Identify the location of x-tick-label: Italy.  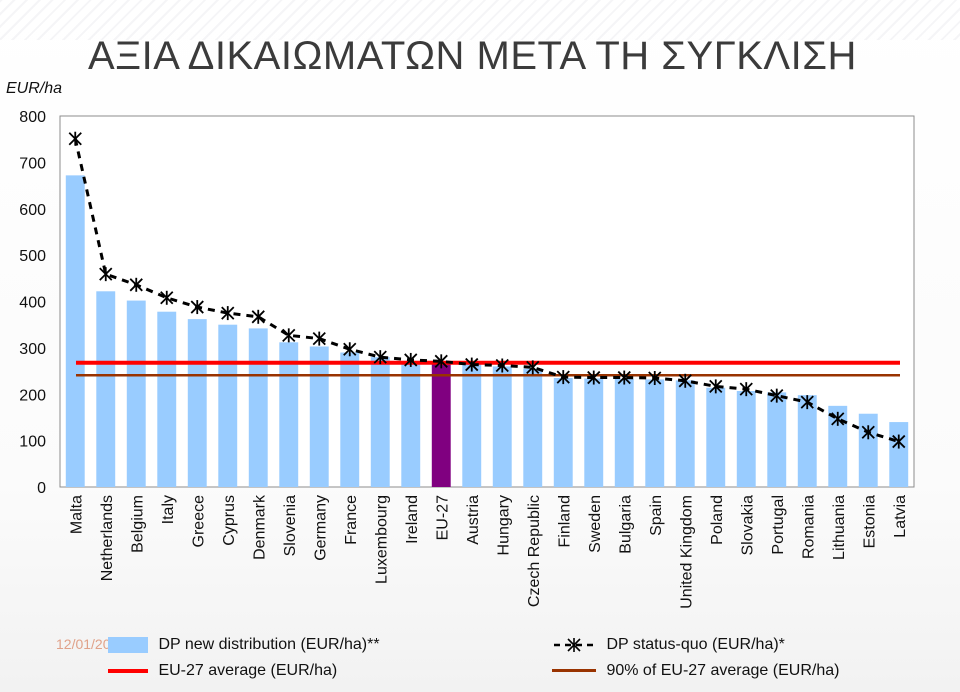
(168, 509).